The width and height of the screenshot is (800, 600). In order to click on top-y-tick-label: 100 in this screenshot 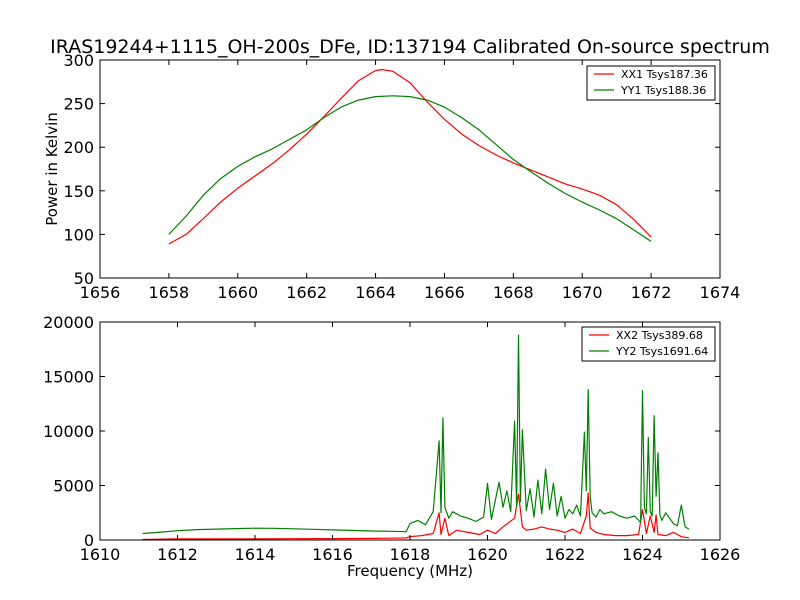, I will do `click(78, 234)`.